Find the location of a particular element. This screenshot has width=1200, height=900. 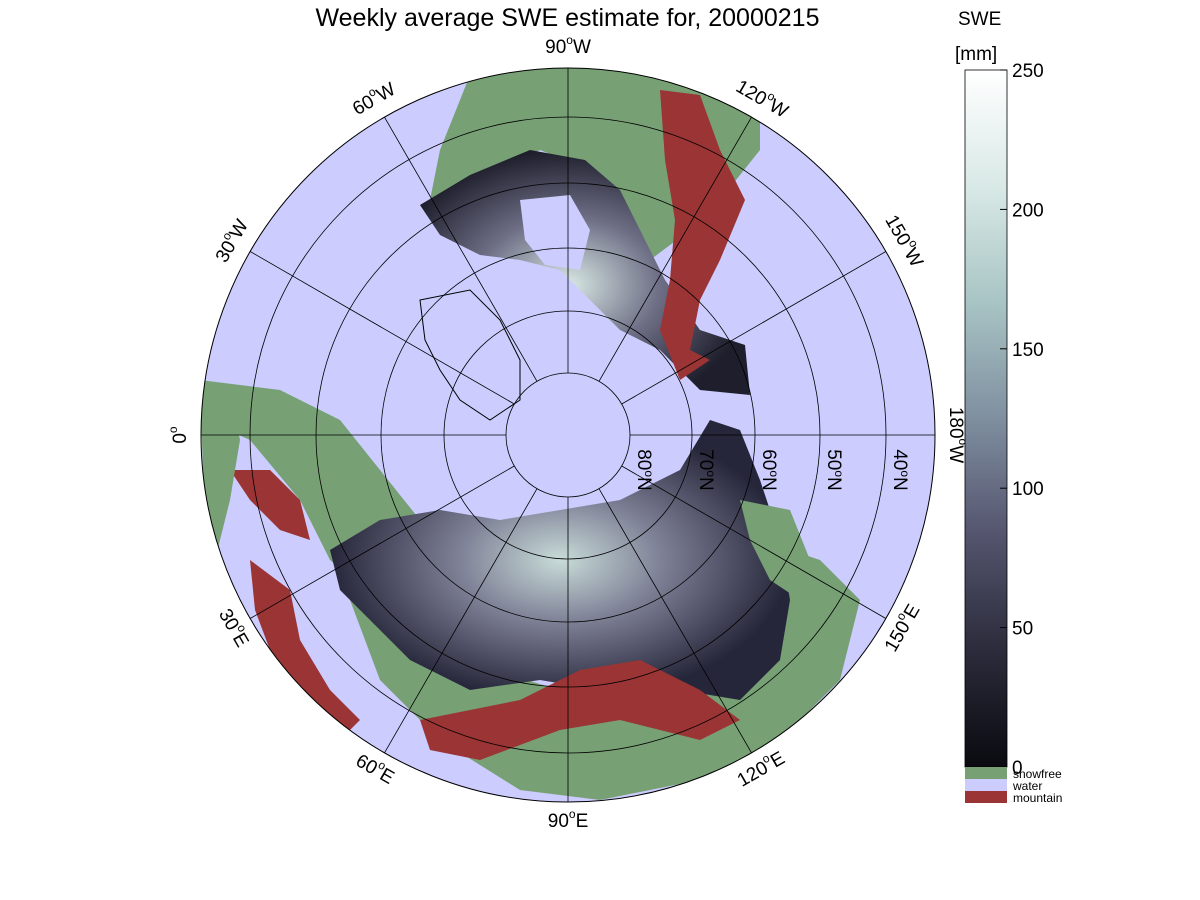

hudson-bay is located at coordinates (555, 232).